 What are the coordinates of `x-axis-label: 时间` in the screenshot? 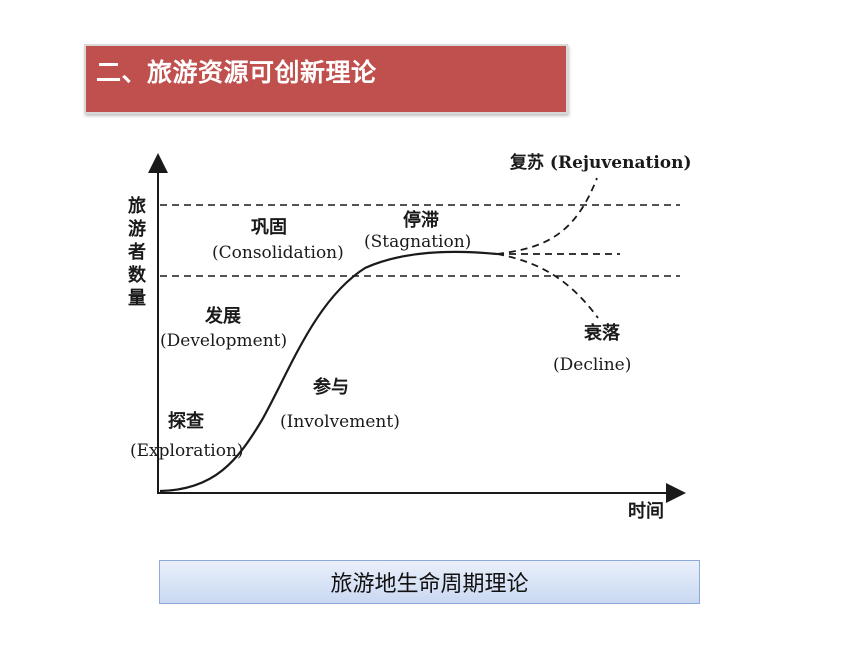 It's located at (646, 511).